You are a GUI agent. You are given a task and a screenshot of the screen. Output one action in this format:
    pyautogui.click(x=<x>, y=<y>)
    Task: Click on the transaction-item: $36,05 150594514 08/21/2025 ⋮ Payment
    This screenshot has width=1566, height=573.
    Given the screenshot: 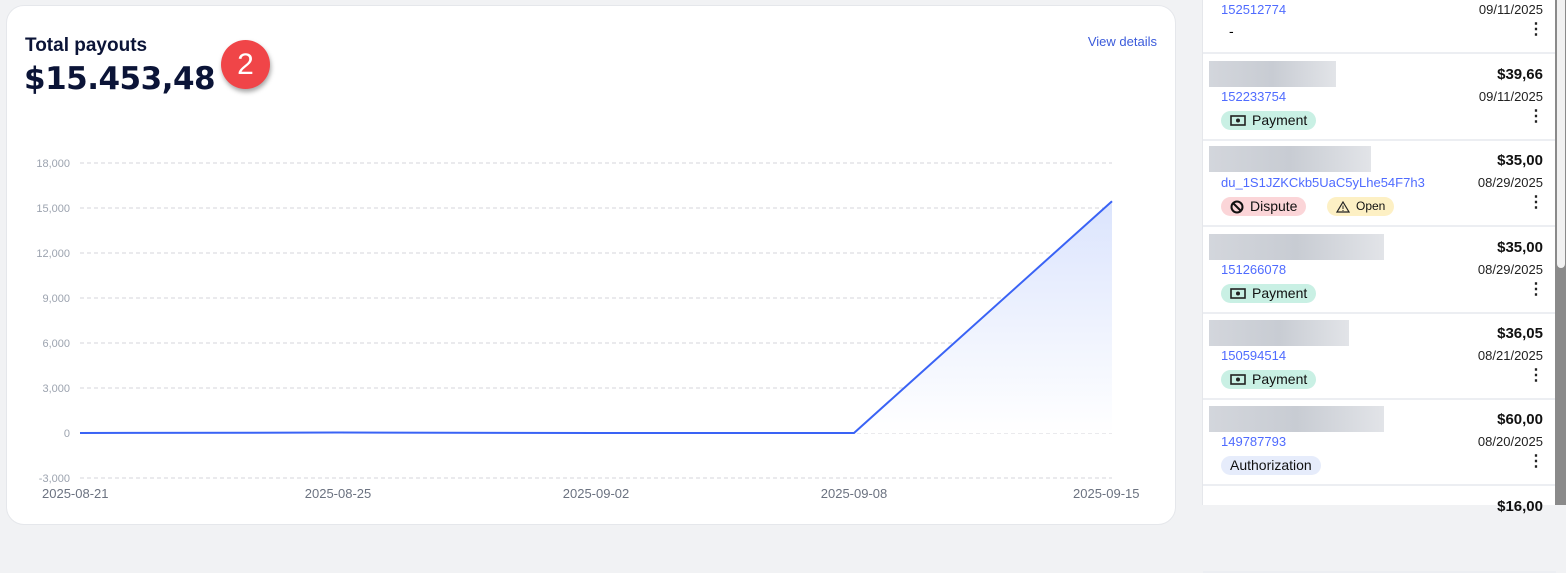 What is the action you would take?
    pyautogui.click(x=1379, y=356)
    